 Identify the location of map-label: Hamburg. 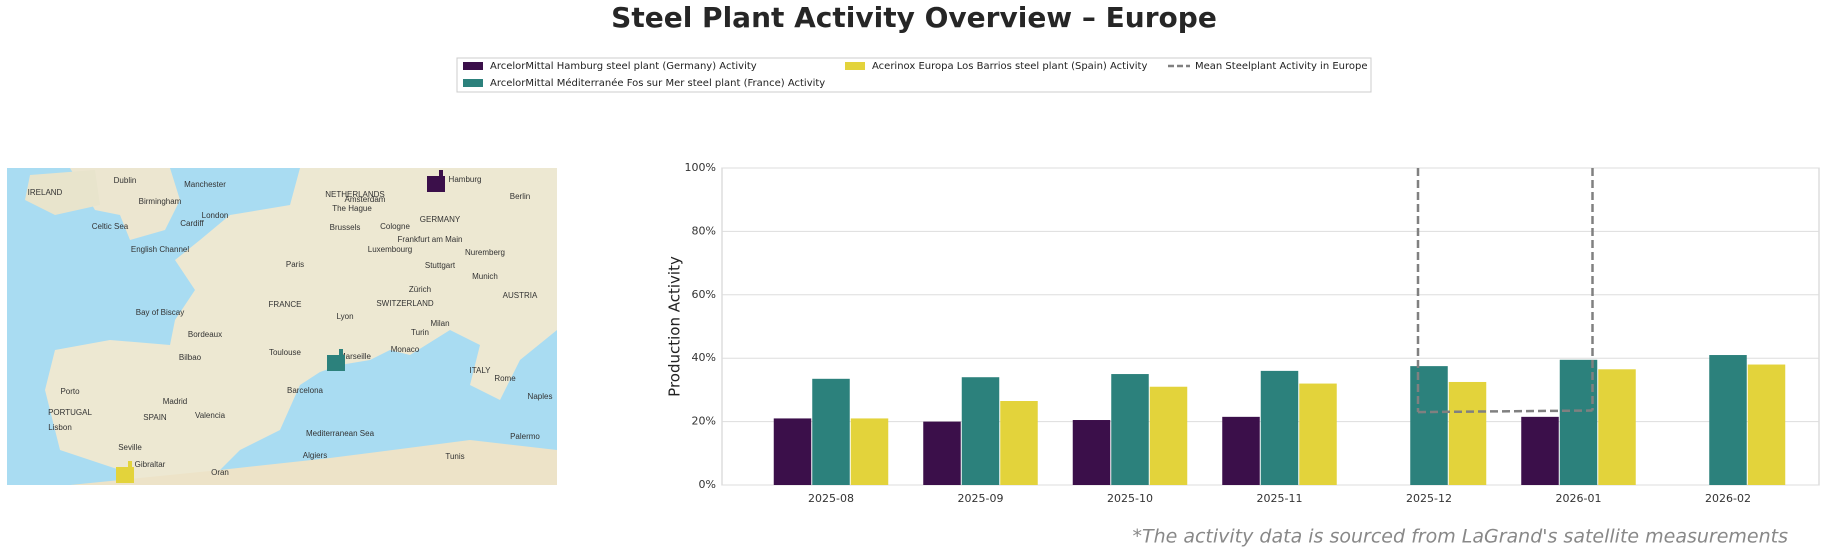
(465, 179).